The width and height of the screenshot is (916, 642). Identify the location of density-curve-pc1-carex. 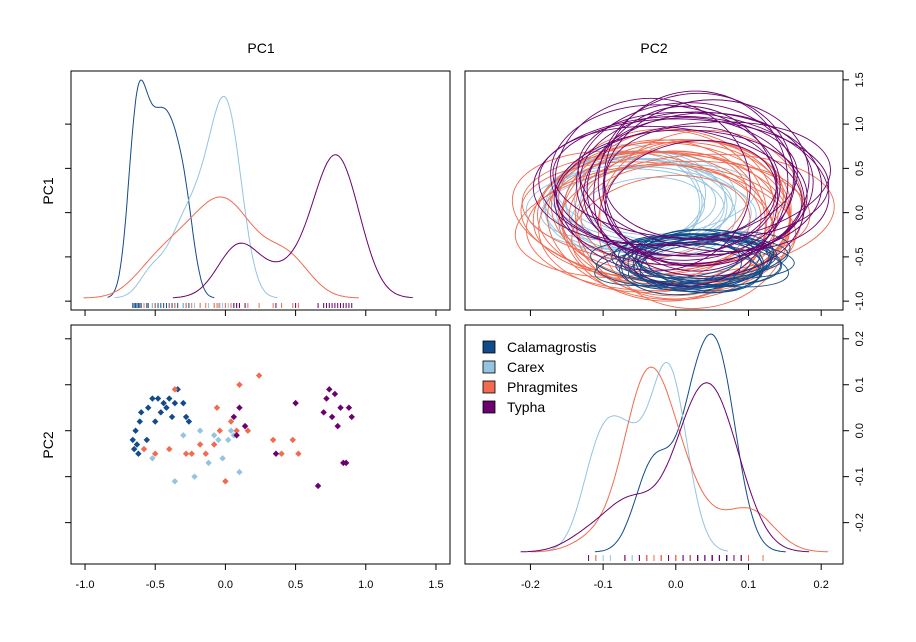
(196, 197).